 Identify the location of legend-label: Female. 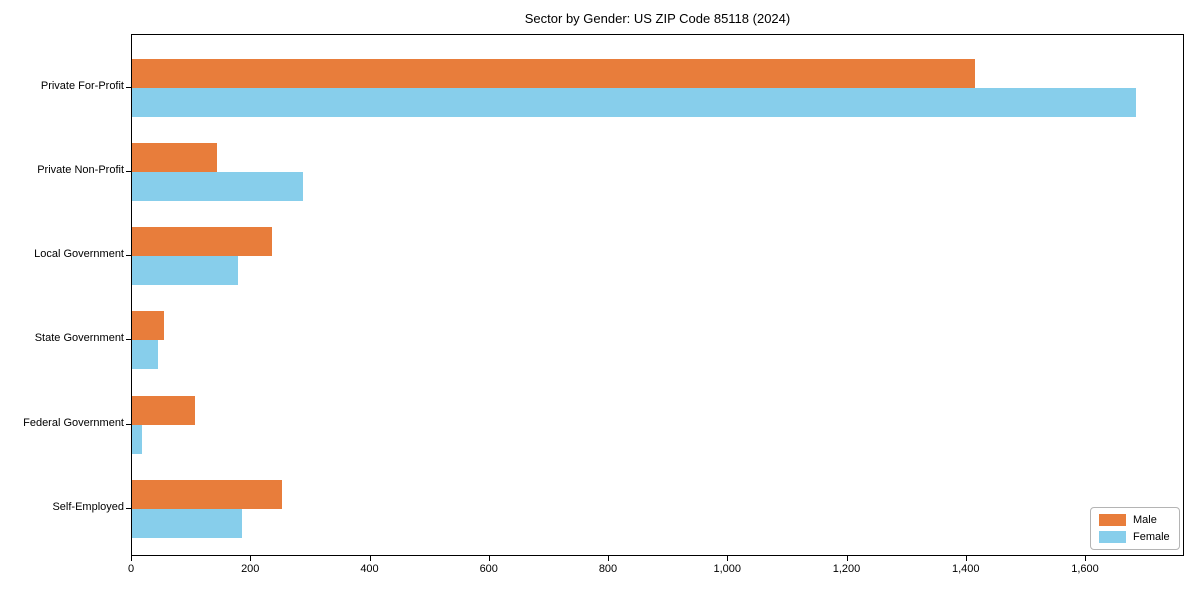
(1151, 537).